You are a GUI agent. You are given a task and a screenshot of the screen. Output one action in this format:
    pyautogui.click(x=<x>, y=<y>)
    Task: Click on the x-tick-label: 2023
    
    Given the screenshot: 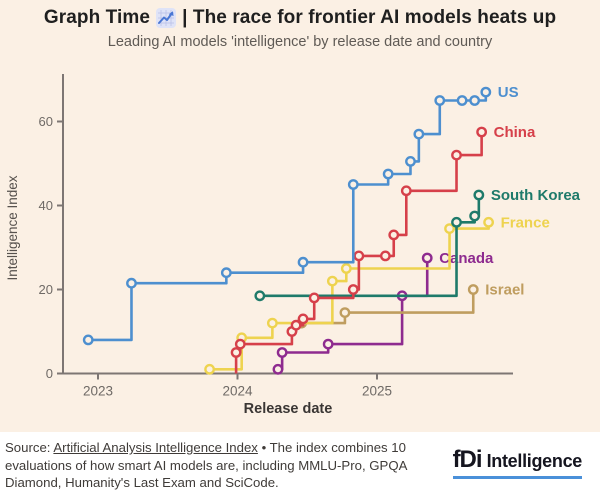 What is the action you would take?
    pyautogui.click(x=98, y=391)
    